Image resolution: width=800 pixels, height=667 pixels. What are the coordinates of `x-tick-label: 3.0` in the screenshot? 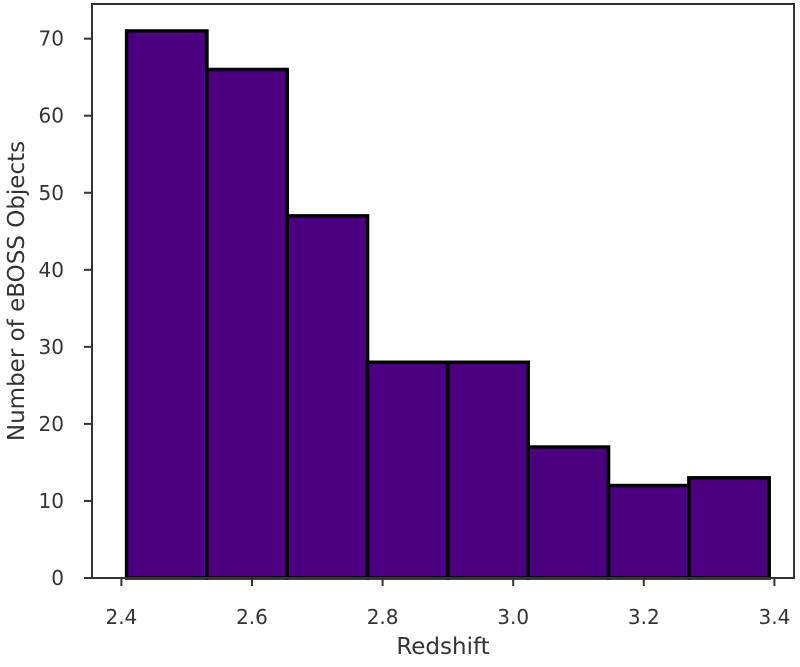 It's located at (513, 617).